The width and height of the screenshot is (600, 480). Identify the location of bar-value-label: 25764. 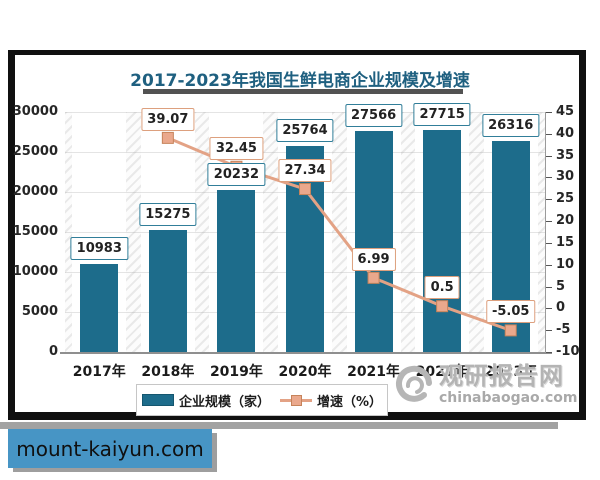
(305, 130).